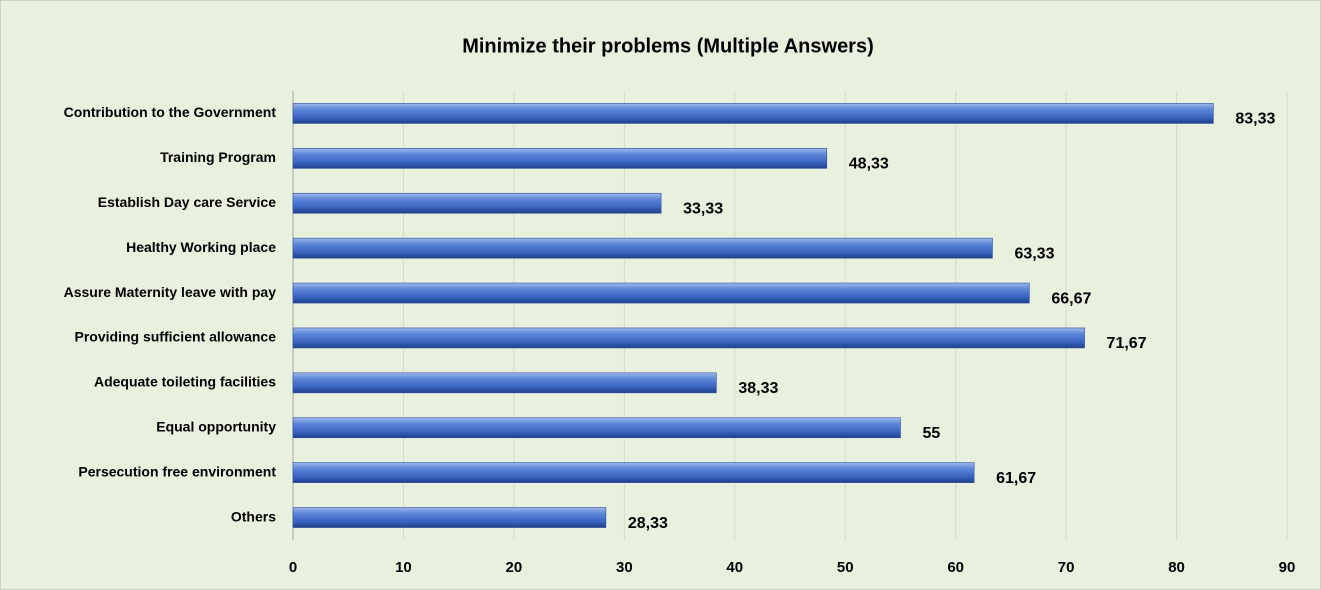 This screenshot has height=590, width=1321. I want to click on data-label: 33,33, so click(703, 208).